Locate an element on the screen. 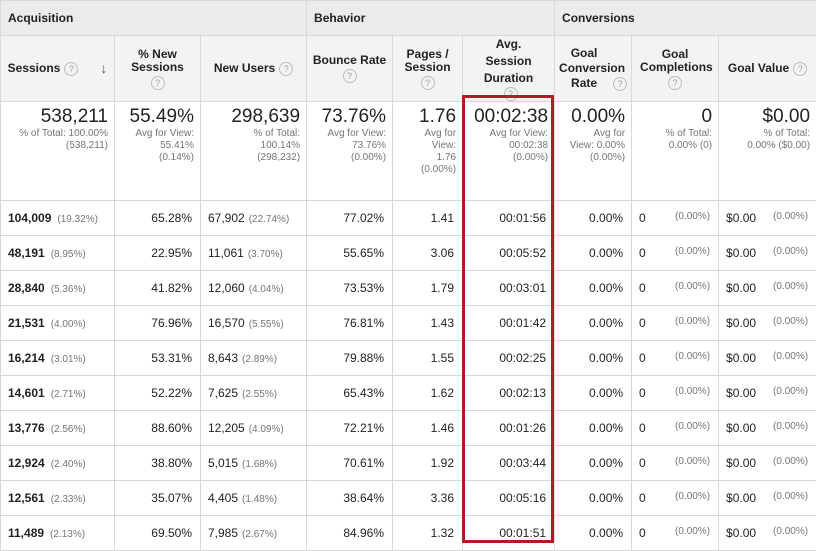 This screenshot has width=816, height=551. col-header-goal-value: Goal Value? is located at coordinates (767, 69).